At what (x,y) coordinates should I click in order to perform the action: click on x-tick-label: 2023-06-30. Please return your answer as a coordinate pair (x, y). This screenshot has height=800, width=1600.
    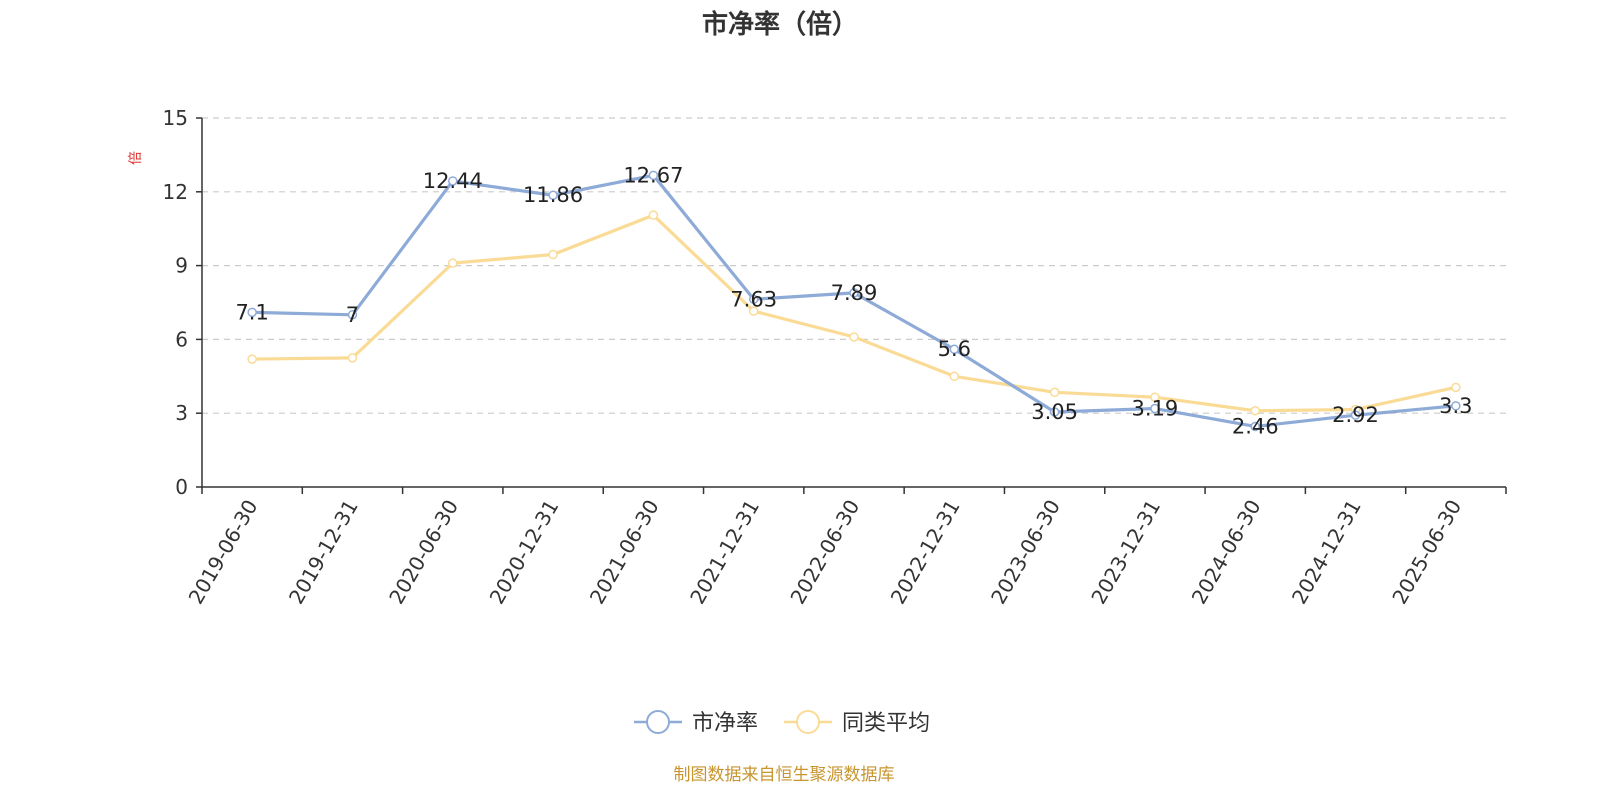
    Looking at the image, I should click on (1025, 552).